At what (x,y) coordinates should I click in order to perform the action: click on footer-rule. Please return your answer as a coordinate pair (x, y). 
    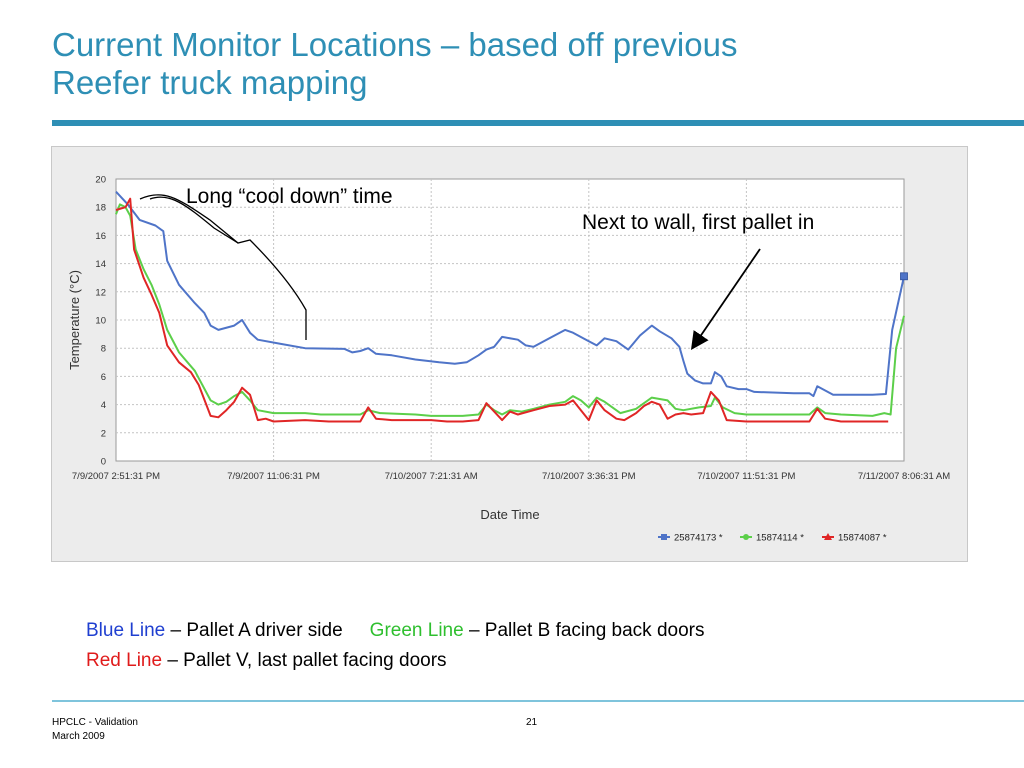
    Looking at the image, I should click on (538, 701).